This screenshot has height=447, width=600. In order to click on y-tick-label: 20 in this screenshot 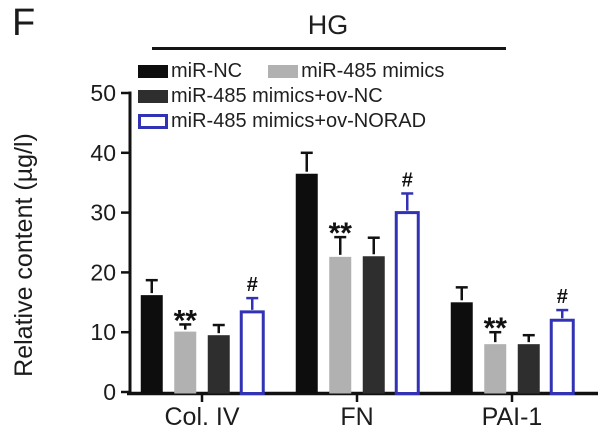, I will do `click(103, 272)`.